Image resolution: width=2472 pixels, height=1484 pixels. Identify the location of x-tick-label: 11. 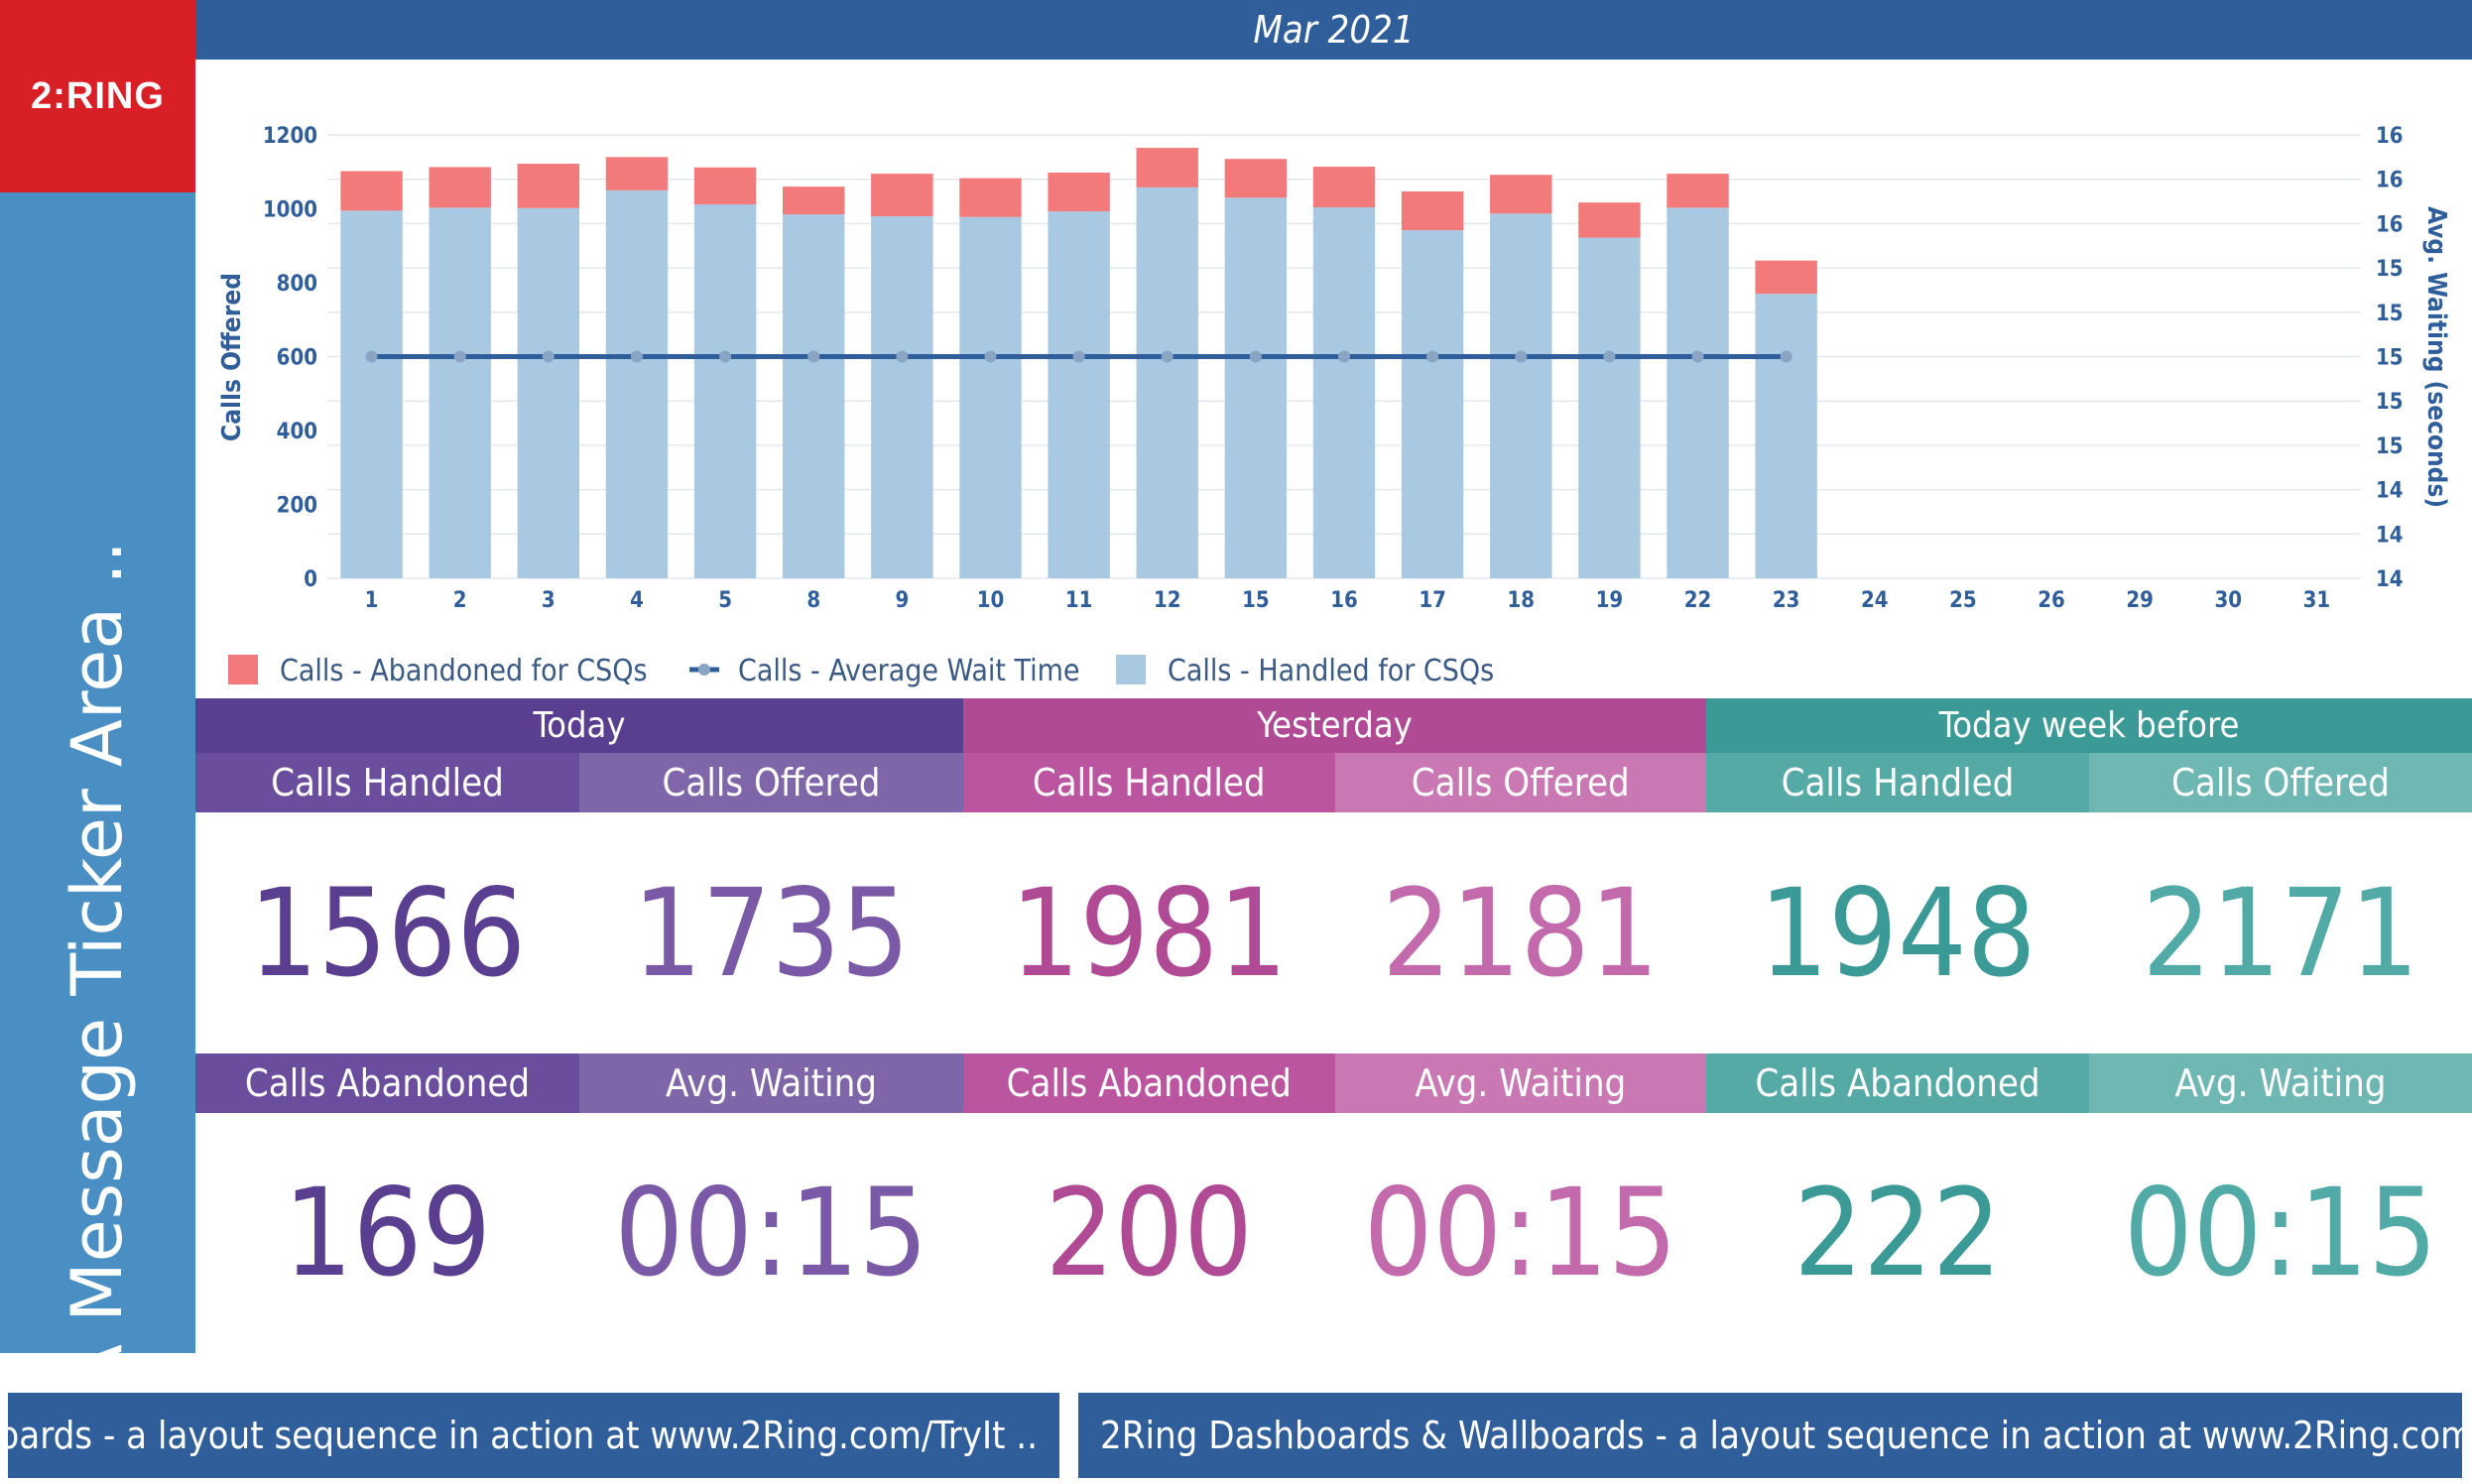
(1079, 600).